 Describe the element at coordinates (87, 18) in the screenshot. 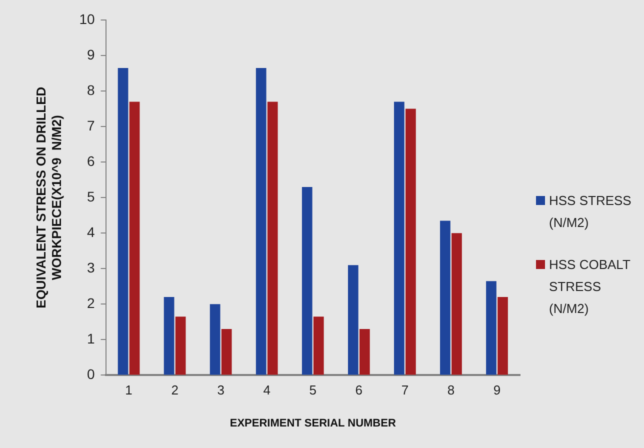

I see `y-tick-label: 10` at that location.